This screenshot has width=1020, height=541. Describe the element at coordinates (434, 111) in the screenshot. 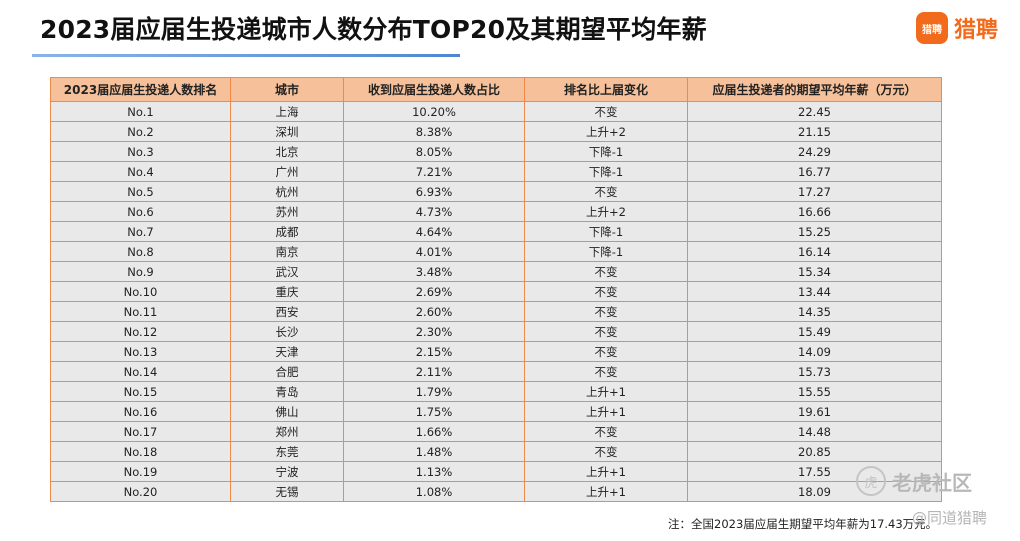

I see `cell-share: 10.20%` at that location.